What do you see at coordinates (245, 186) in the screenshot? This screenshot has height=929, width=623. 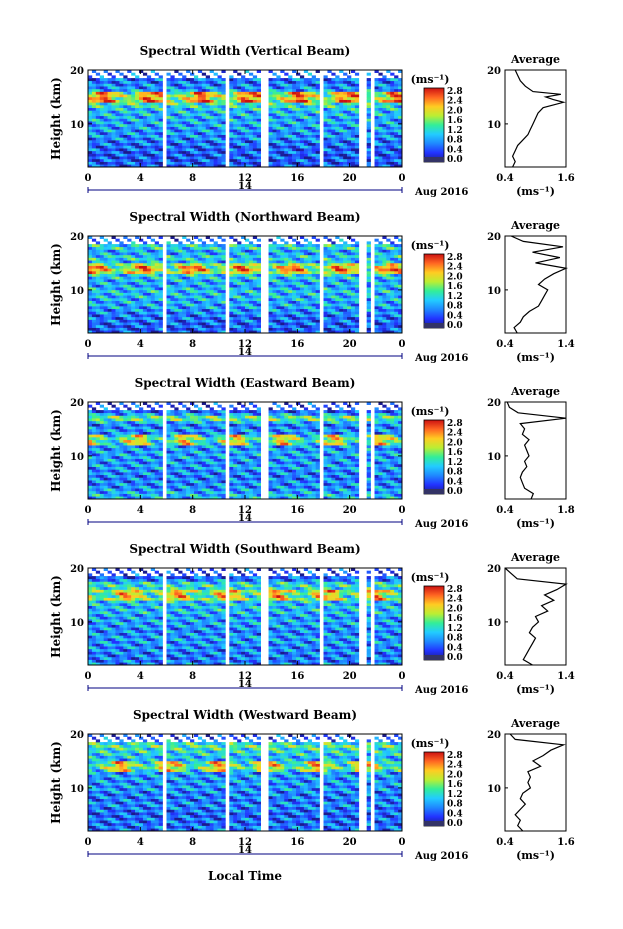 I see `day-label: 14` at bounding box center [245, 186].